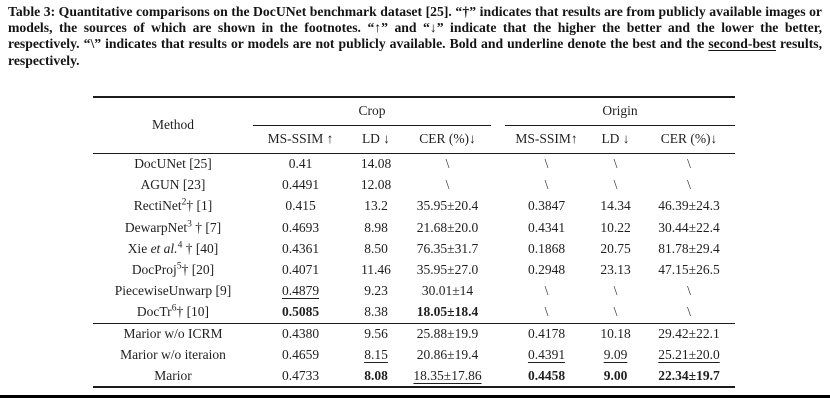  Describe the element at coordinates (546, 206) in the screenshot. I see `value-cell: 0.3847` at that location.